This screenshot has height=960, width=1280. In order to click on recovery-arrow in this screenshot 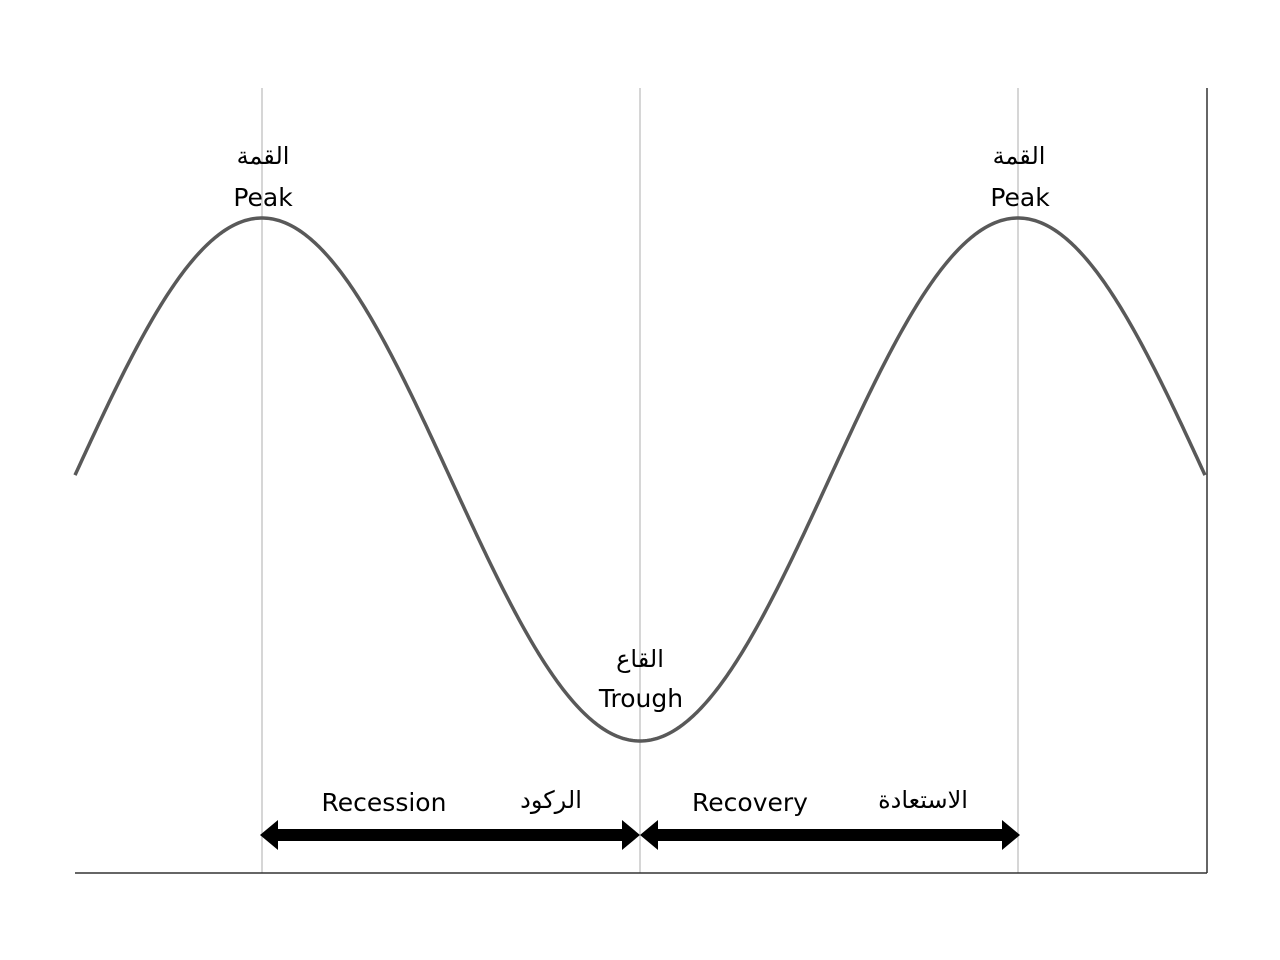, I will do `click(830, 835)`.